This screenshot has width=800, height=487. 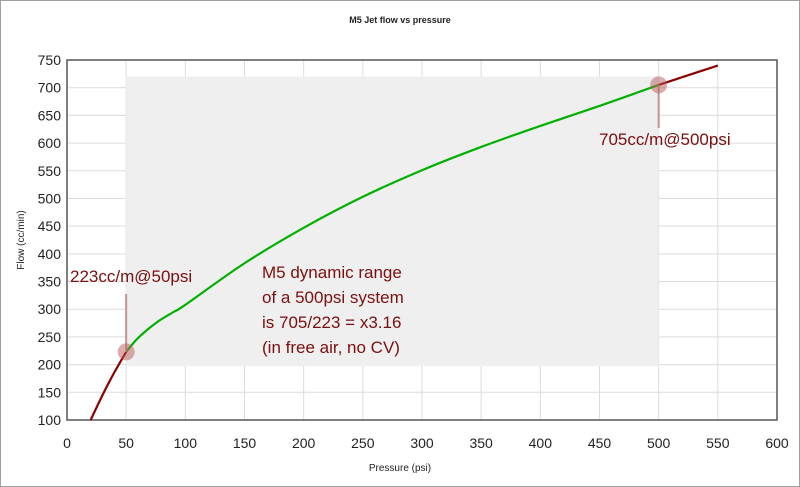 I want to click on x-tick-label: 200, so click(x=304, y=443).